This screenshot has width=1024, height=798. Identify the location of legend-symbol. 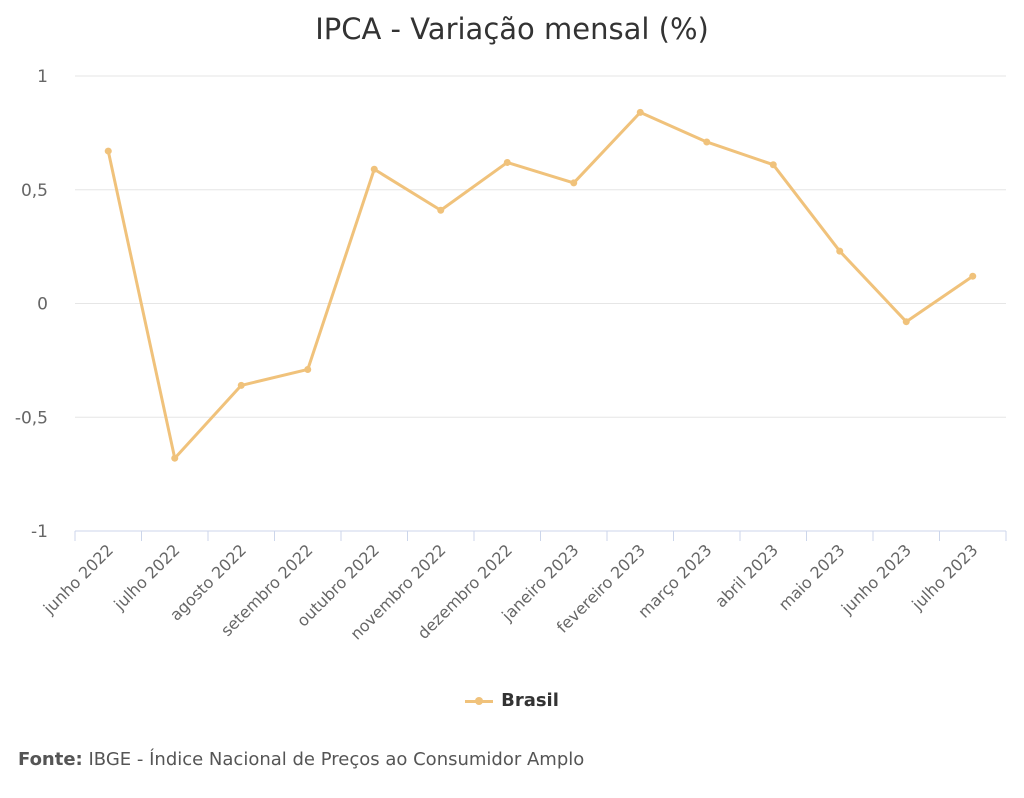
(479, 701).